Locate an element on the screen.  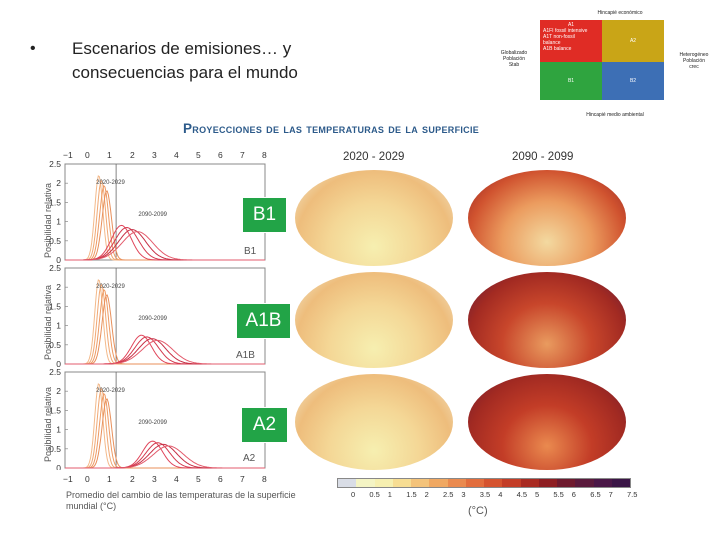
quadrant-b2: B2 is located at coordinates (633, 81).